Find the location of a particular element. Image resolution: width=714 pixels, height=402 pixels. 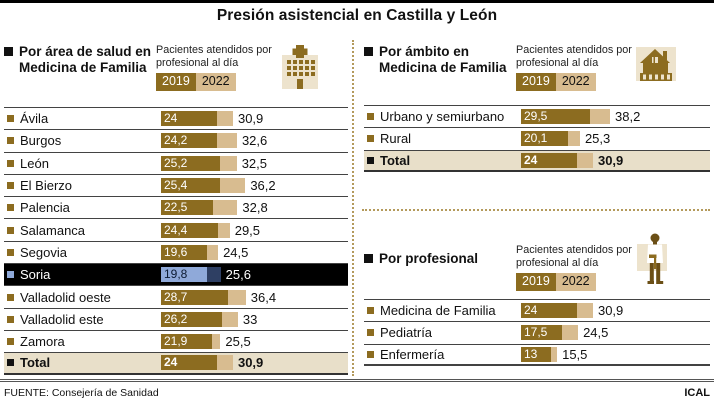

bar-group: 21,9 25,5 is located at coordinates (206, 342).